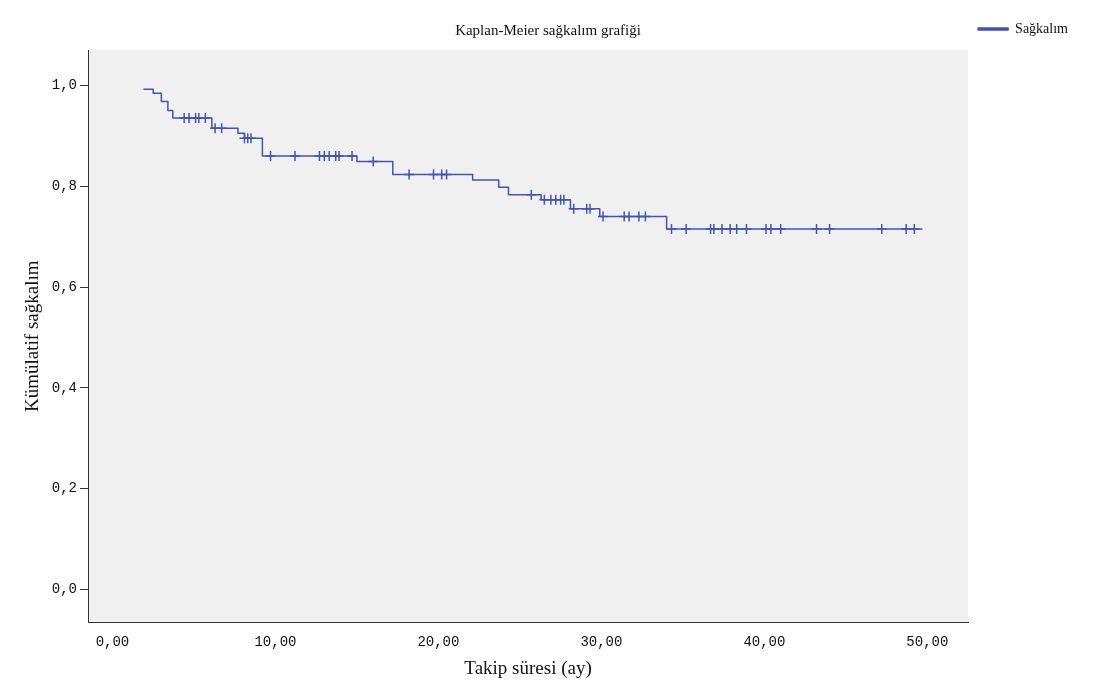 Image resolution: width=1097 pixels, height=698 pixels. I want to click on legend-label: Sağkalım, so click(1042, 28).